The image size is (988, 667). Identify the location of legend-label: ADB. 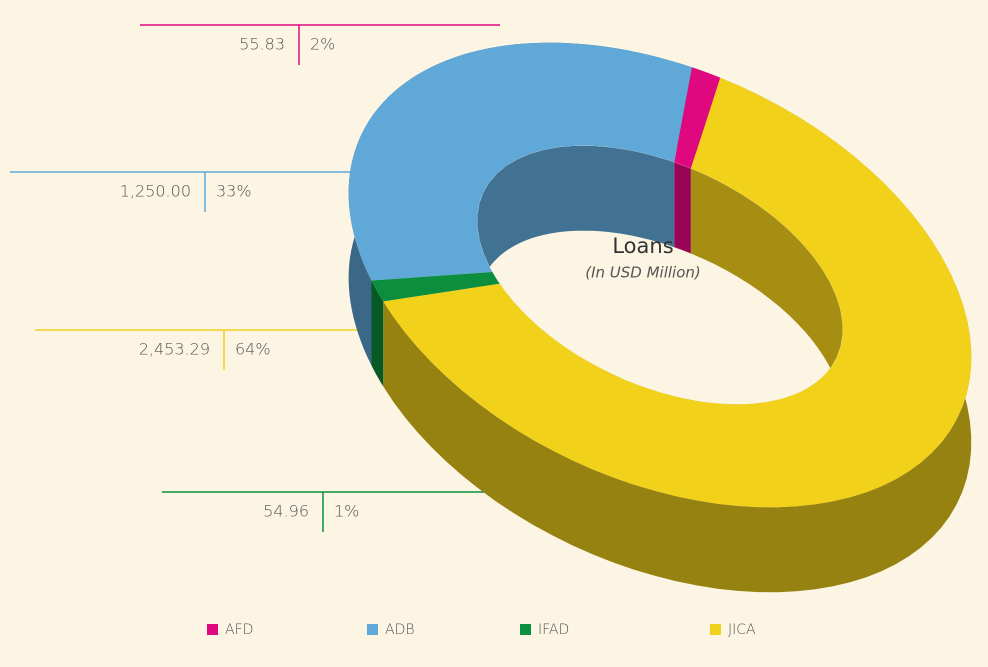
(400, 630).